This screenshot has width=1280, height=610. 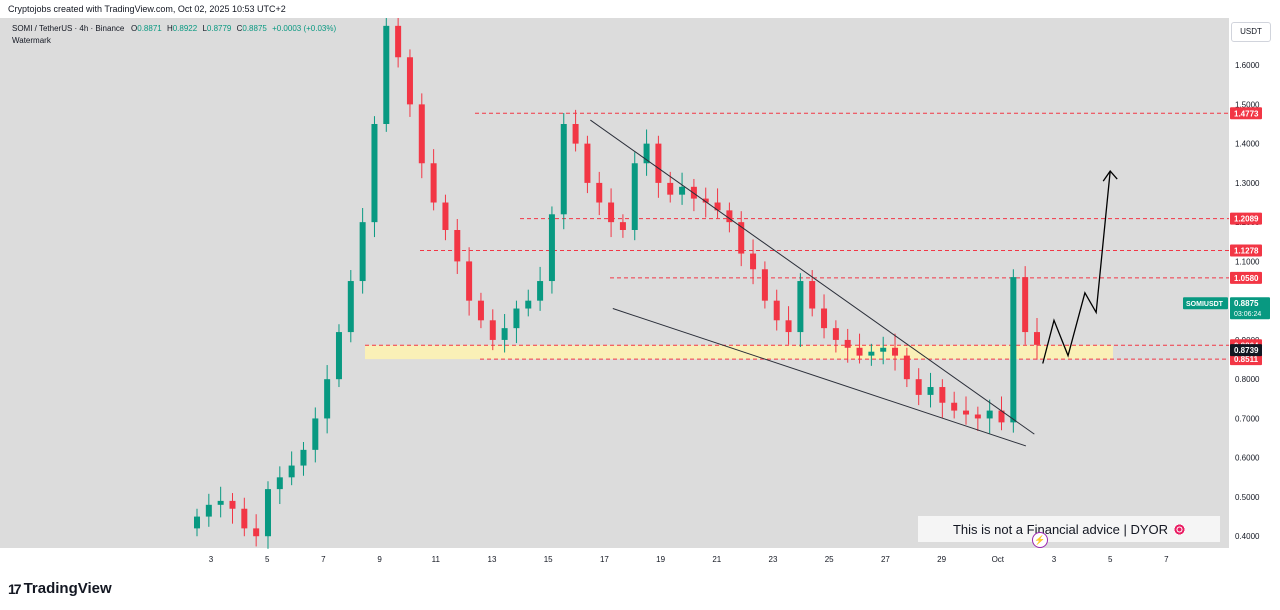 I want to click on countdown-label: 03:06:24, so click(x=1247, y=314).